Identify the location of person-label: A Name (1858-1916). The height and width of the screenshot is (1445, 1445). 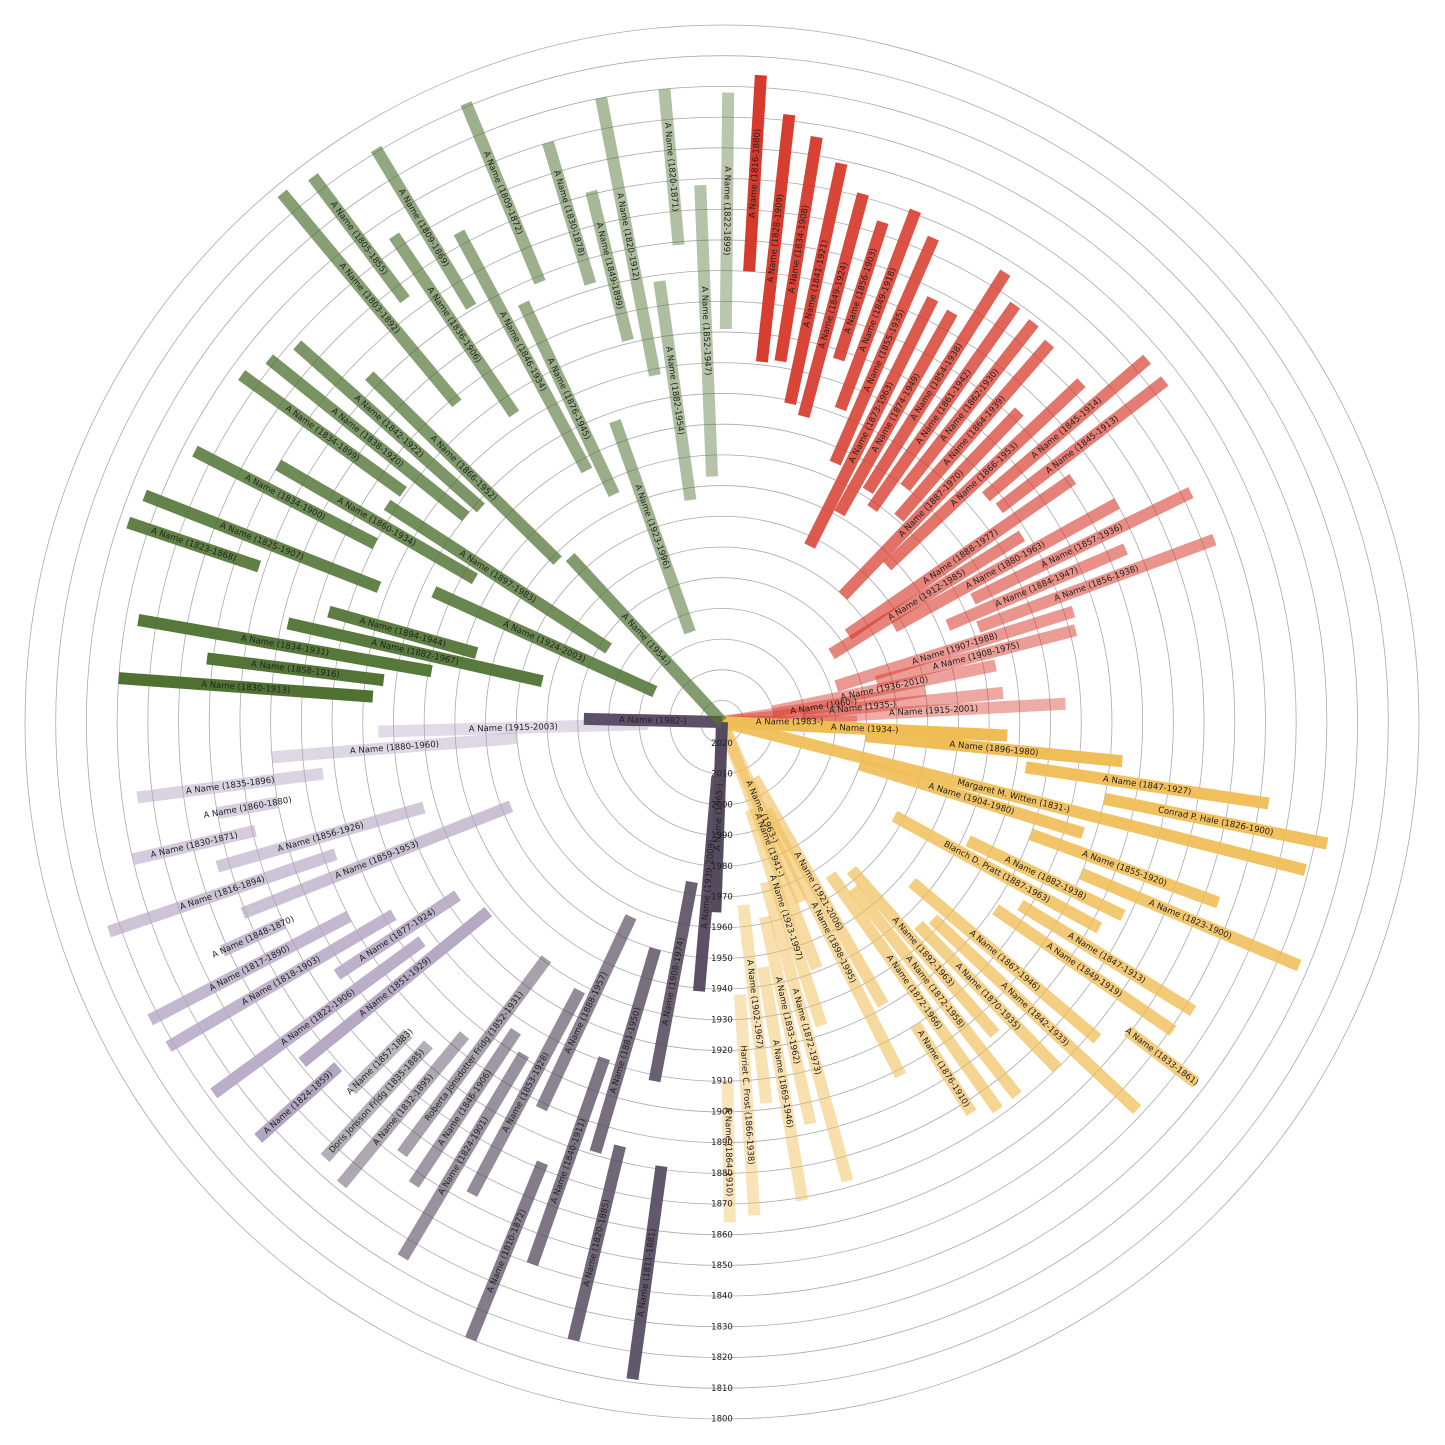
(295, 669).